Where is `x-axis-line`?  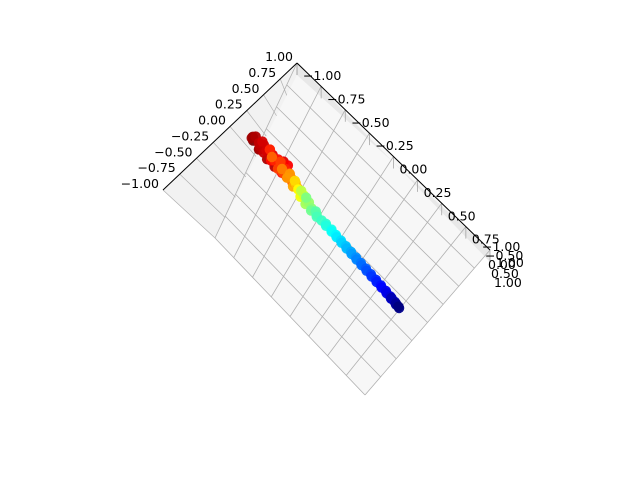 x-axis-line is located at coordinates (230, 126).